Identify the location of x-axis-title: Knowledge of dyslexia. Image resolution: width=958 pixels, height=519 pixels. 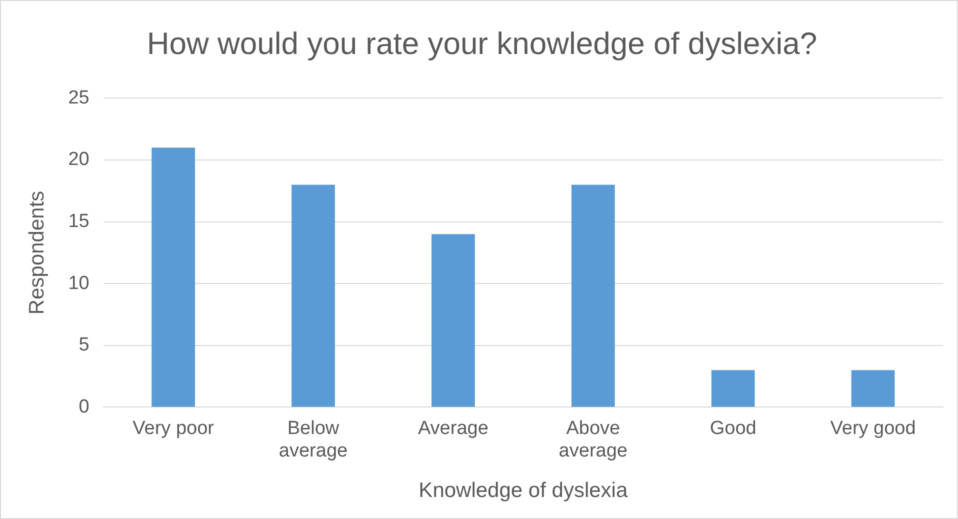
(523, 490).